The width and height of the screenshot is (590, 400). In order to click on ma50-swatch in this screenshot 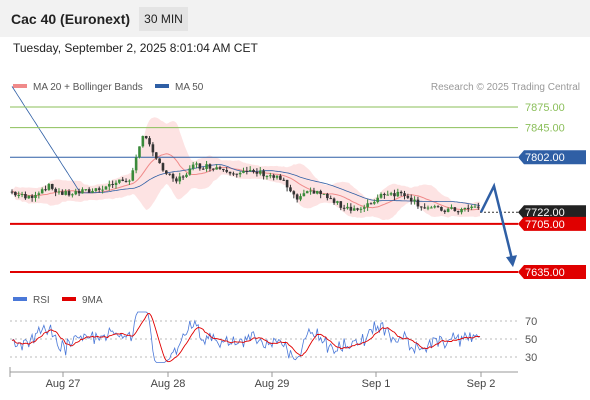, I will do `click(162, 86)`.